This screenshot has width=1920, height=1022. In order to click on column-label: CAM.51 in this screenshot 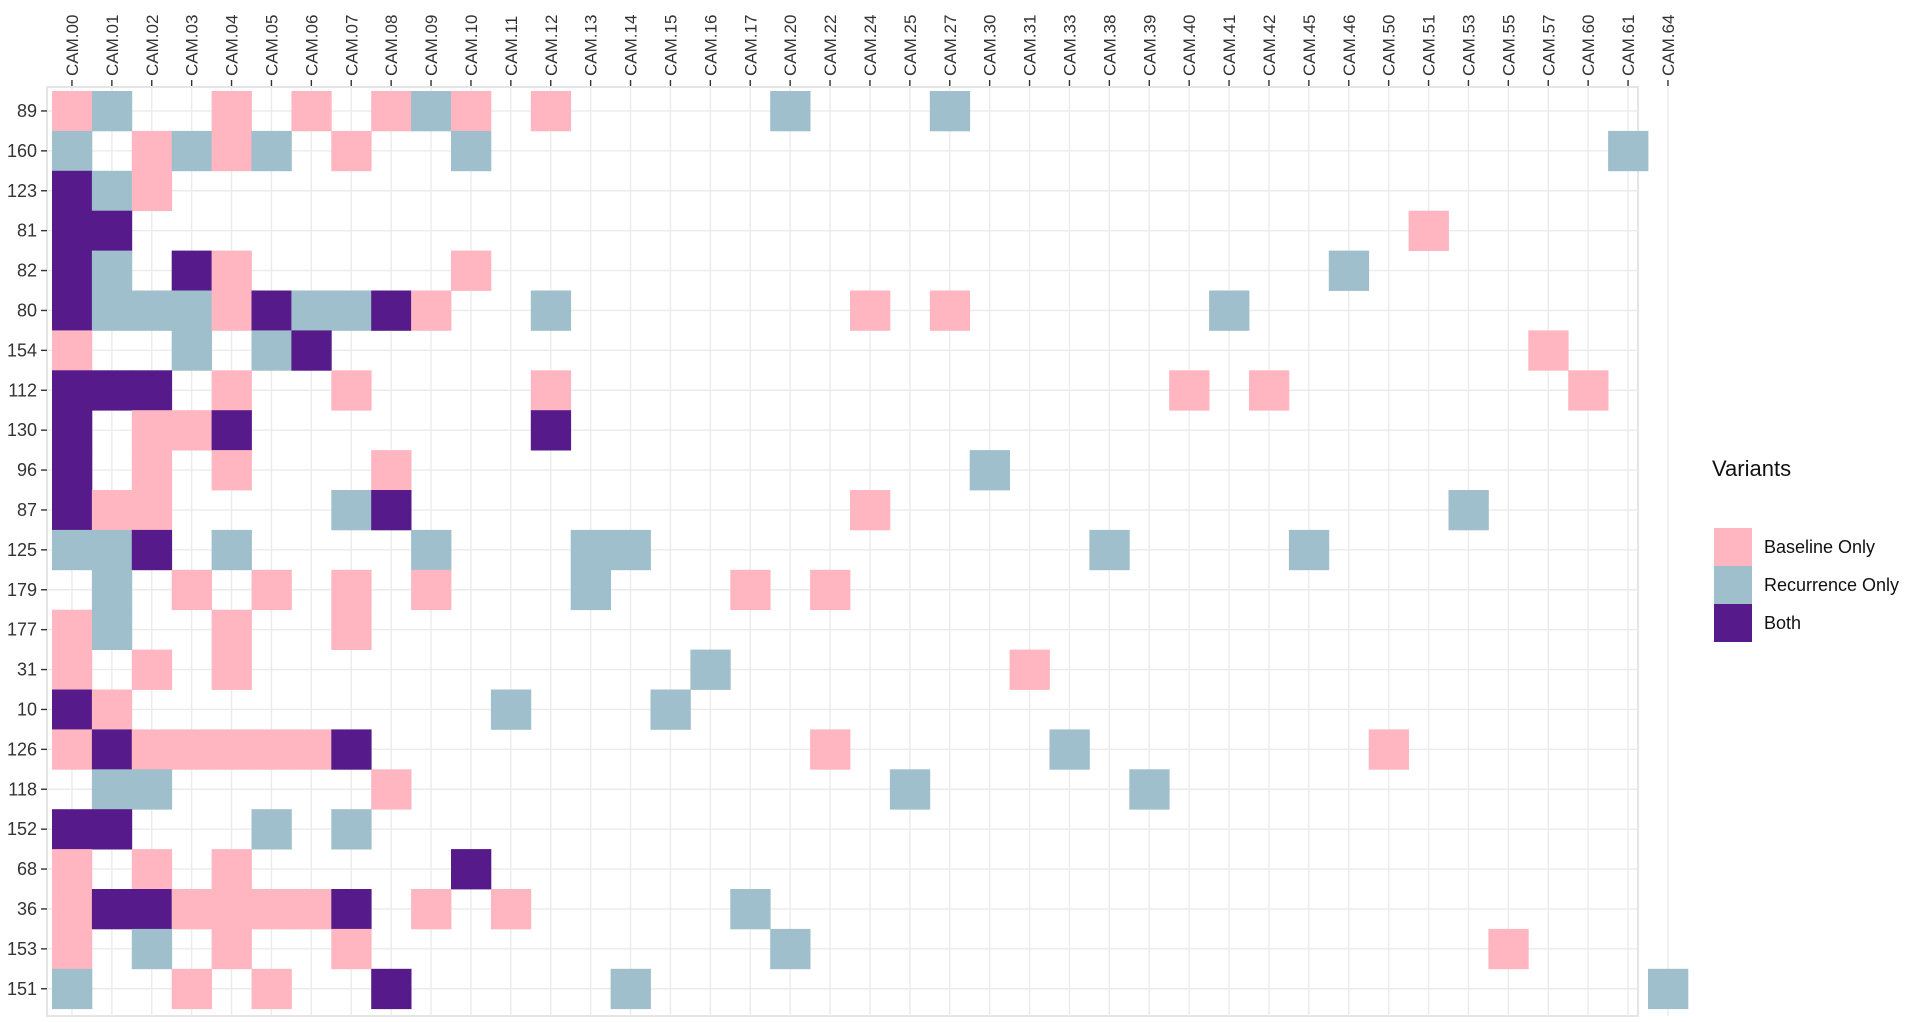, I will do `click(1429, 45)`.